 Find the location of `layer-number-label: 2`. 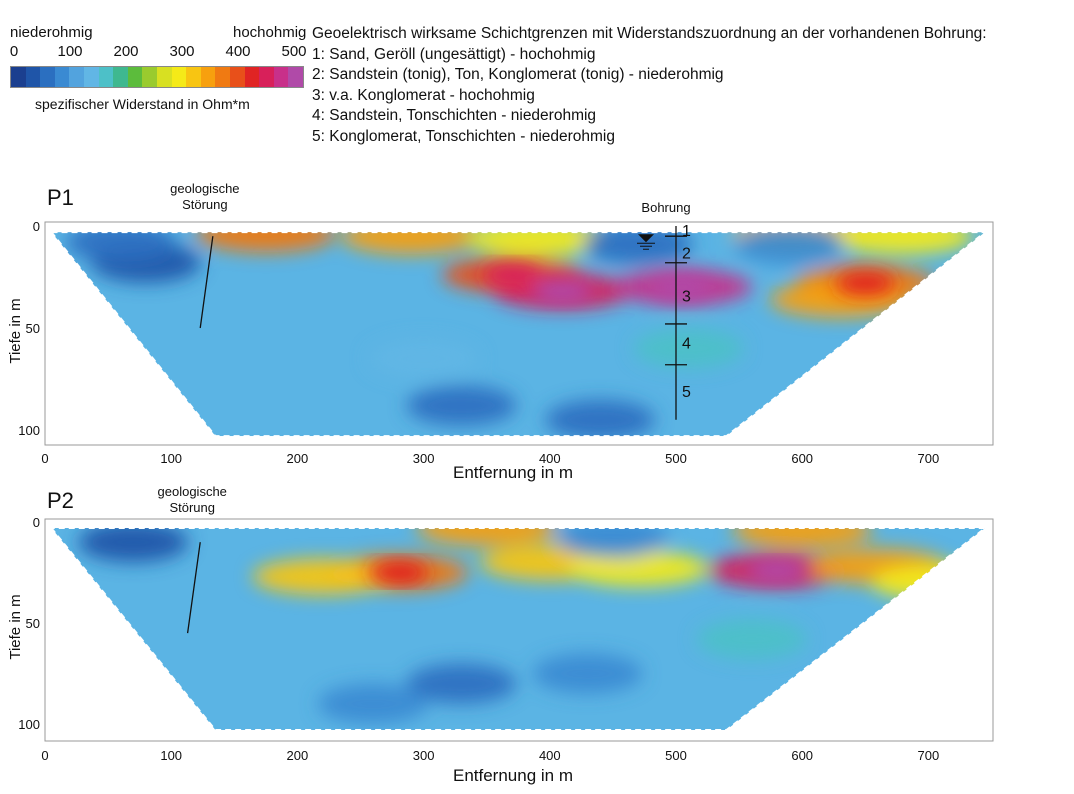

layer-number-label: 2 is located at coordinates (686, 254).